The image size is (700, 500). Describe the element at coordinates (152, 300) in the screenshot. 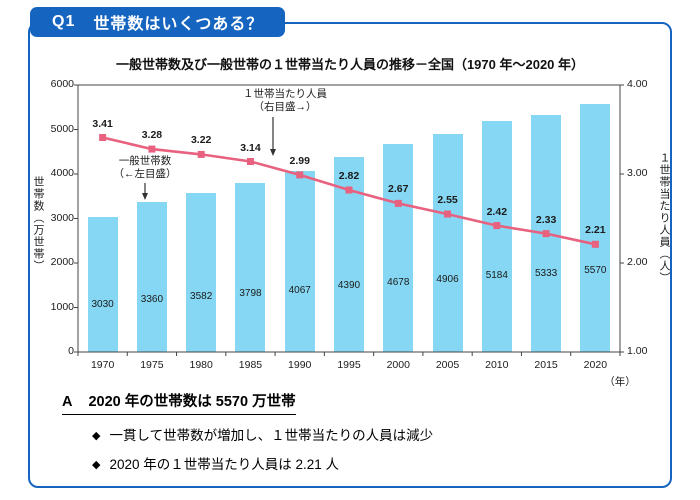

I see `bar-value-label: 3360` at that location.